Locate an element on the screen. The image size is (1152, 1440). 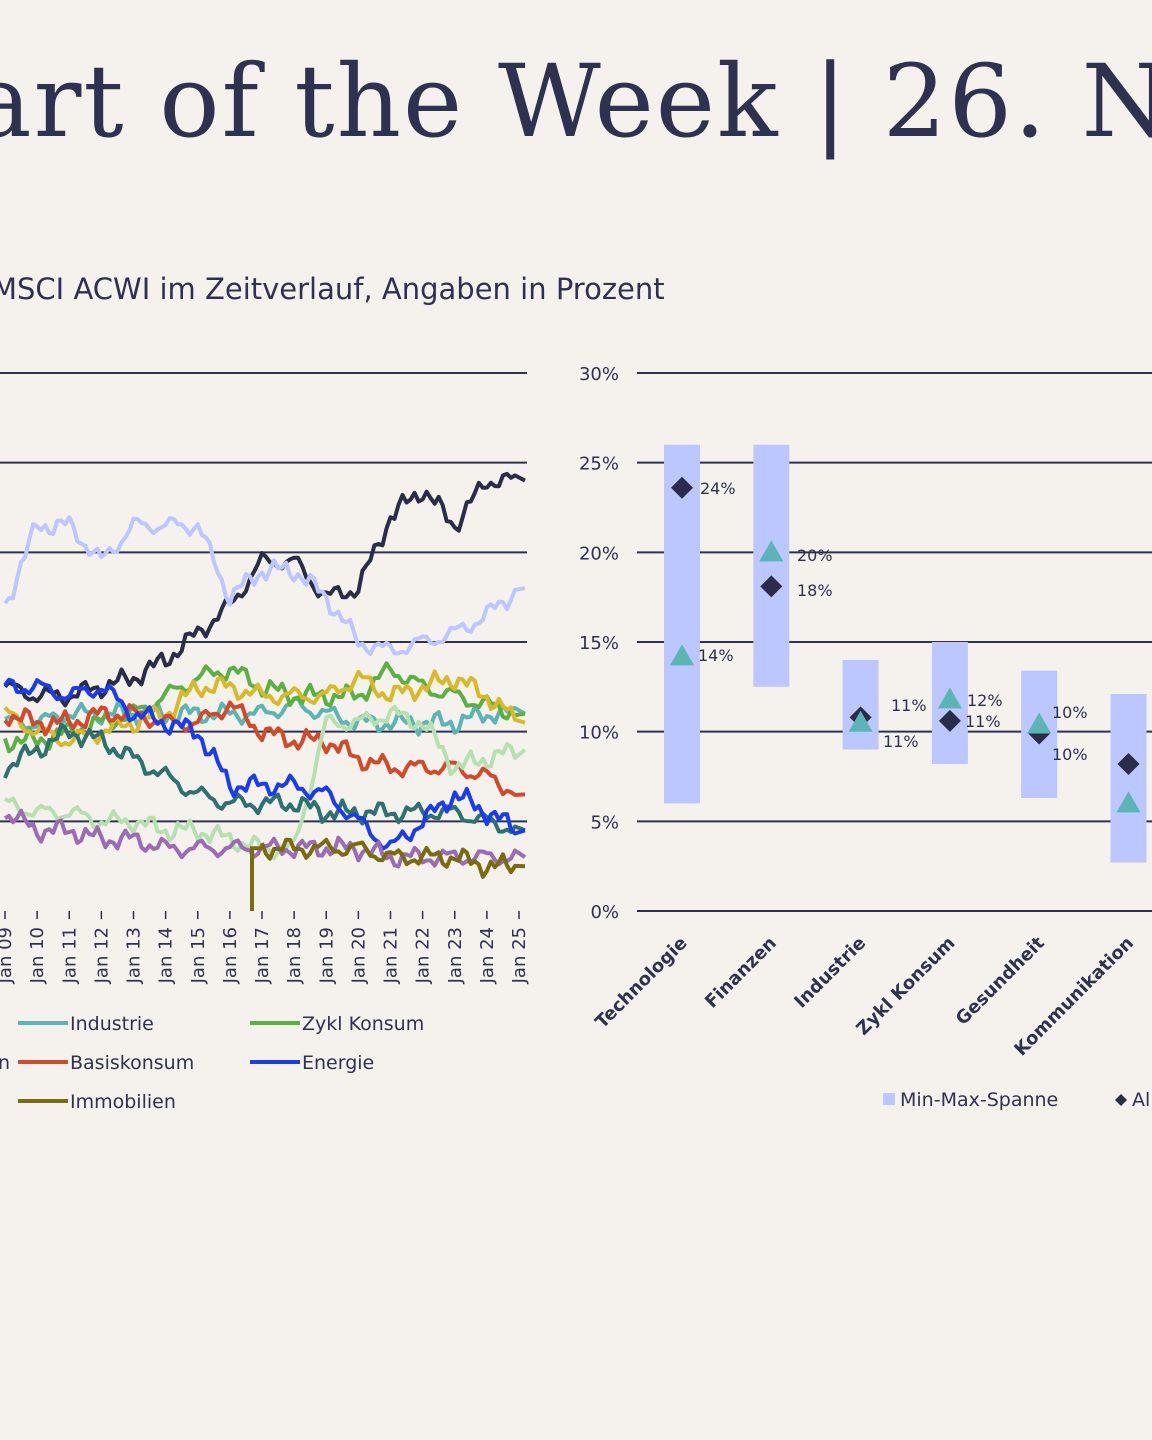
x-tick-label: Jan 23 is located at coordinates (455, 955).